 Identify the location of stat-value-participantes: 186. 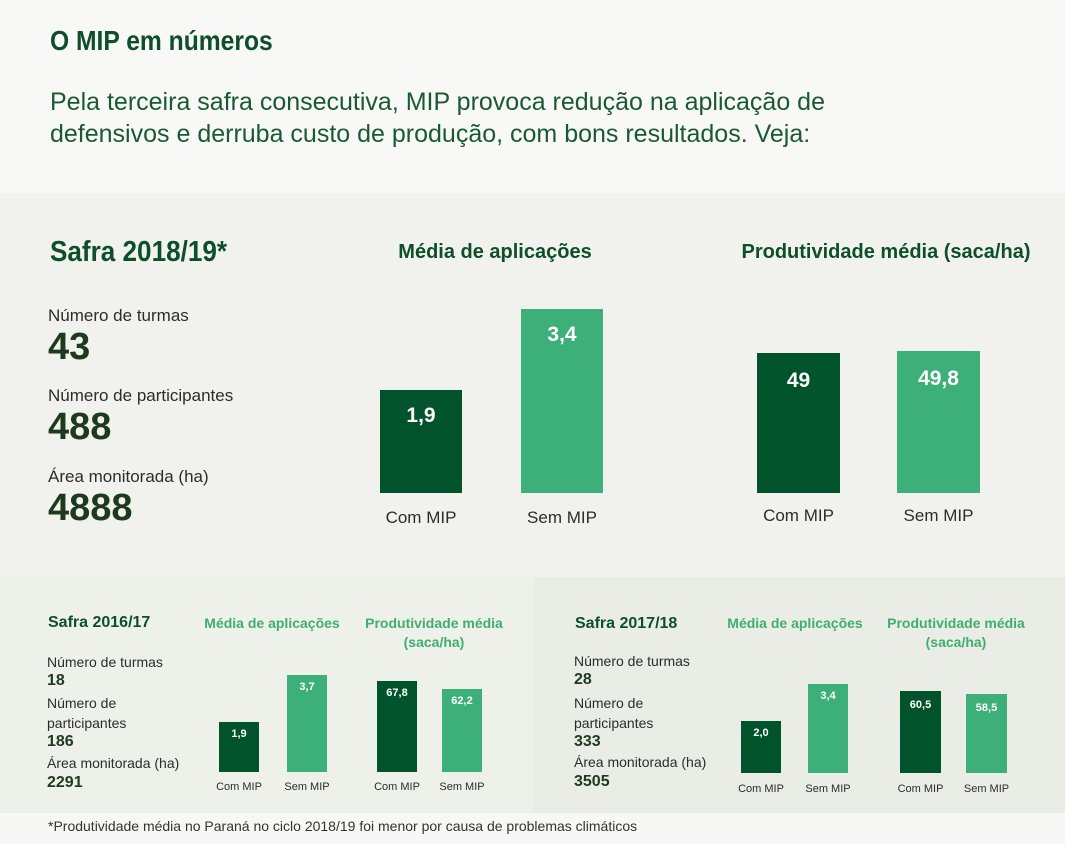
(60, 741).